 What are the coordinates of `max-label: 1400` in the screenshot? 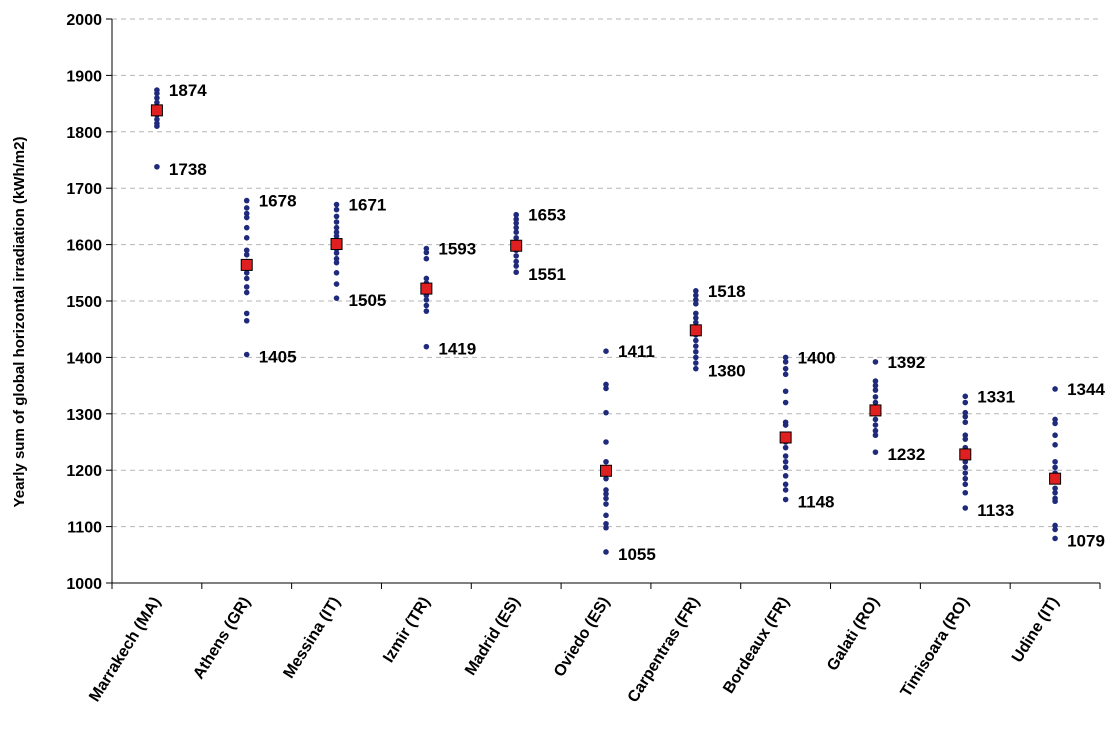 It's located at (817, 357).